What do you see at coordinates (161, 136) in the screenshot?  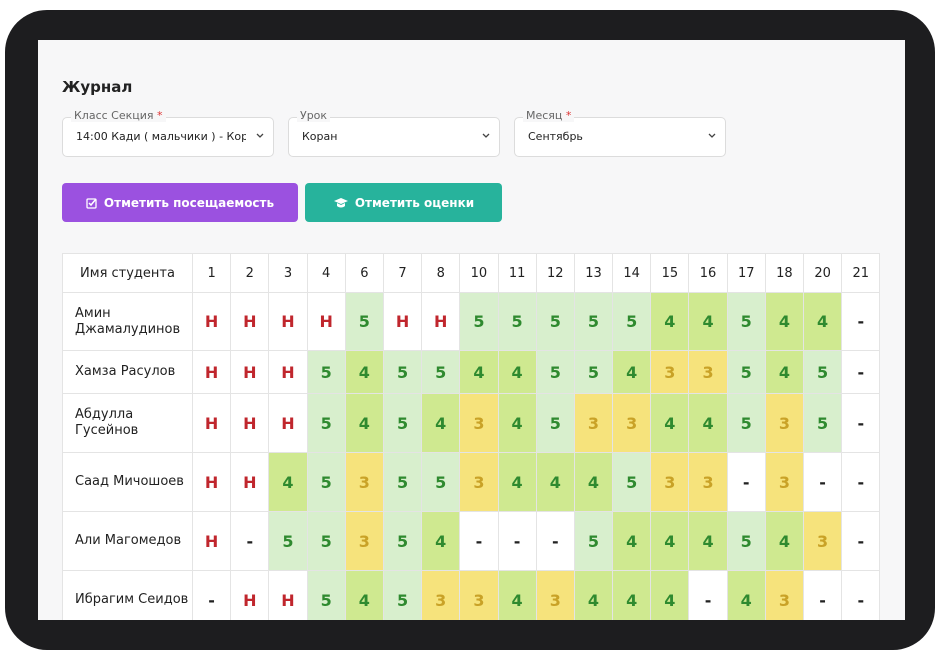 I see `select-value: 14:00 Кади ( мальчики ) - Коран ст` at bounding box center [161, 136].